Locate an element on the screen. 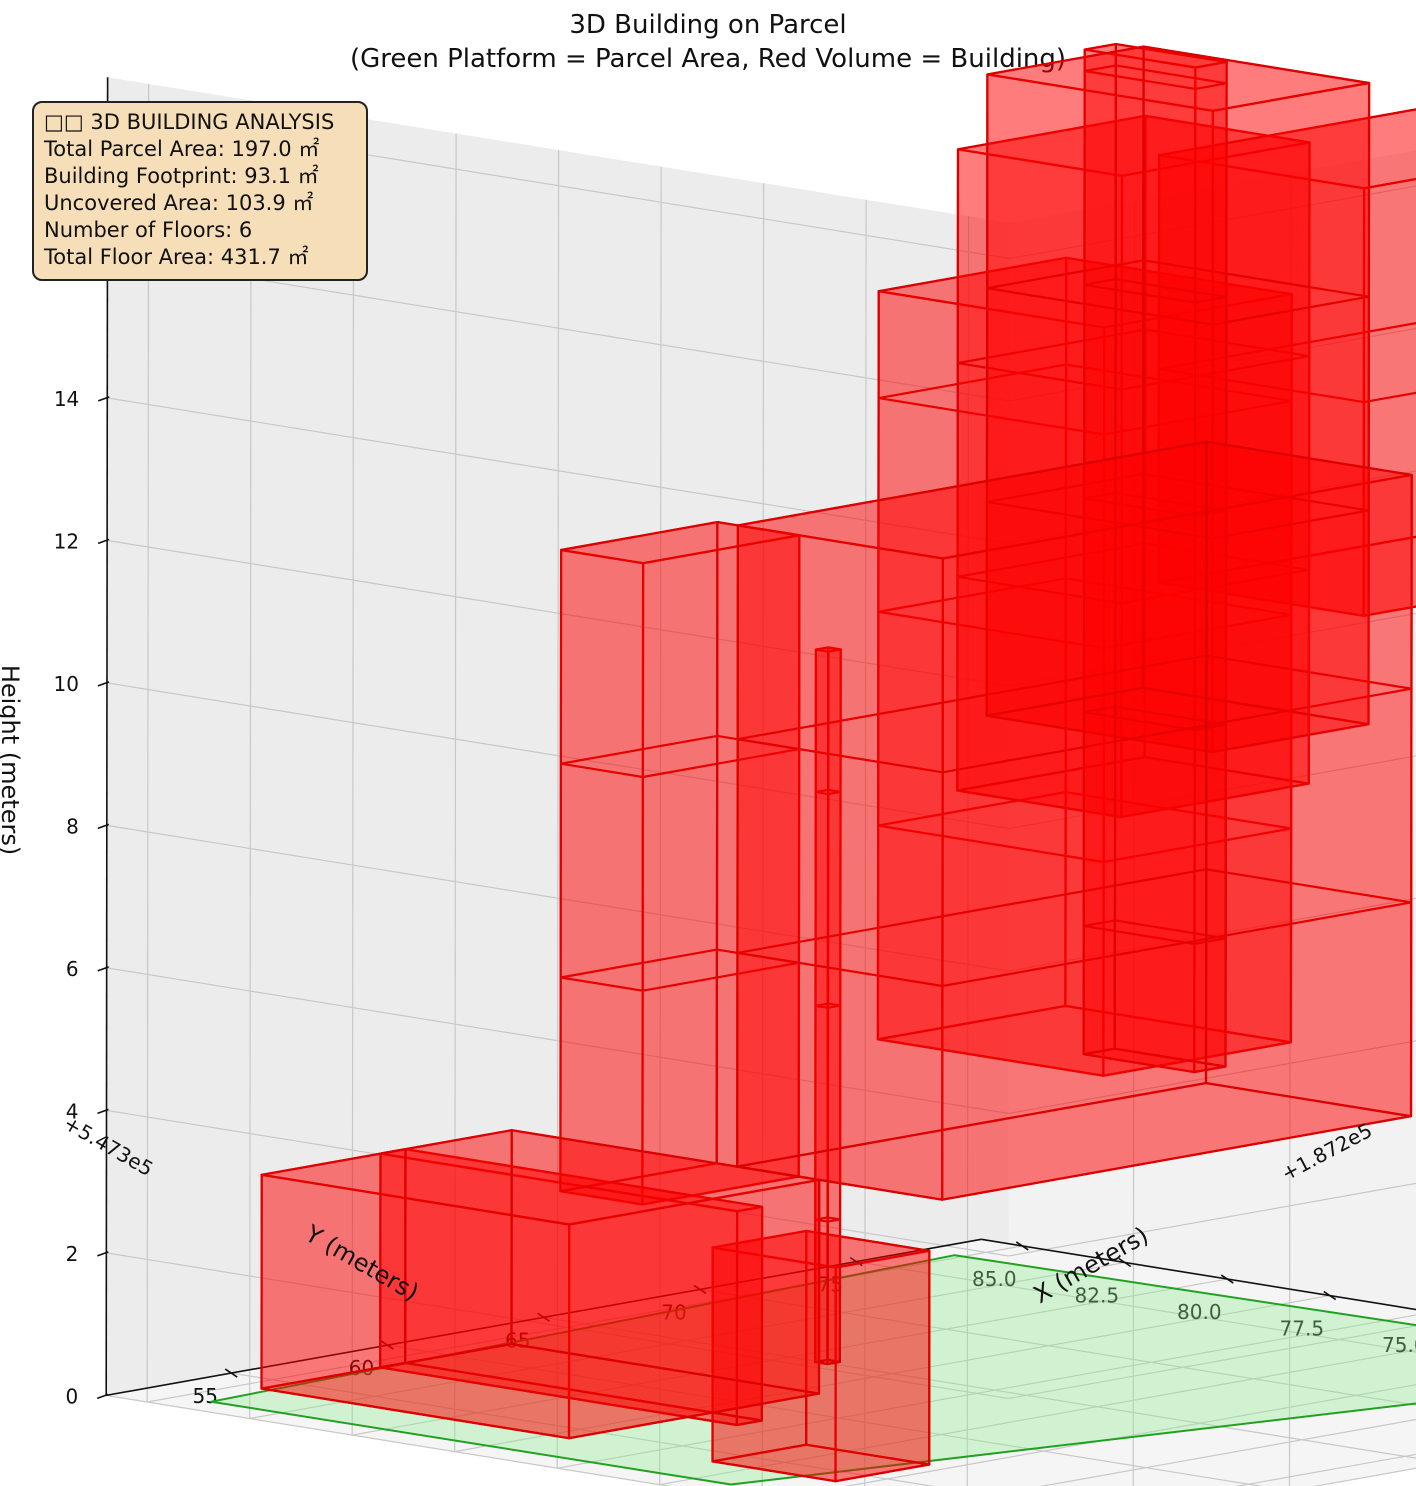 The width and height of the screenshot is (1416, 1486). z-tick-label: 2 is located at coordinates (72, 1254).